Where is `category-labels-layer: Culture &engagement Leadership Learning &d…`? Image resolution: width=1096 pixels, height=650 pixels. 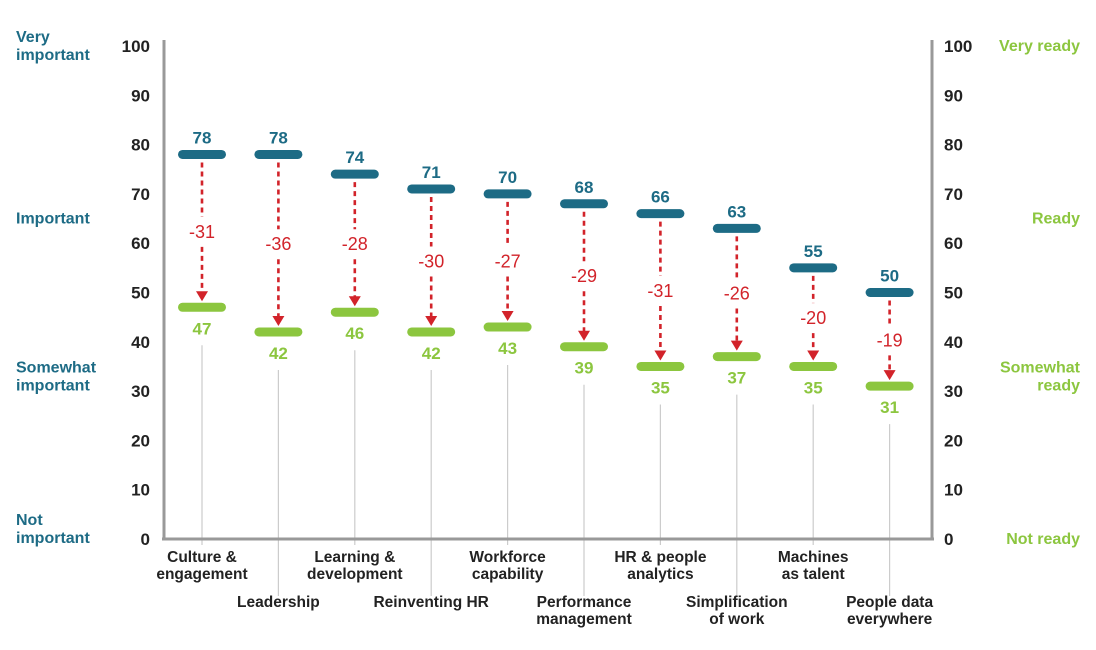
category-labels-layer: Culture &engagement Leadership Learning &d… is located at coordinates (544, 588).